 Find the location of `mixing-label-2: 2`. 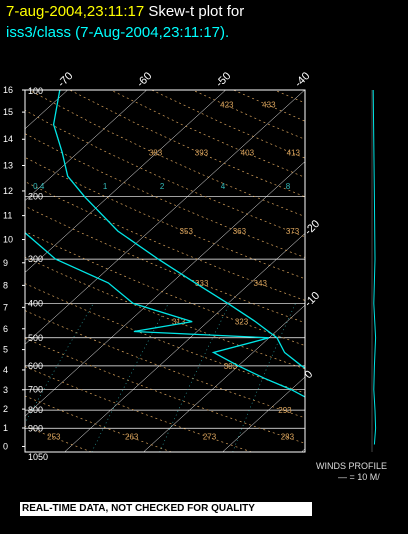

mixing-label-2: 2 is located at coordinates (162, 186).